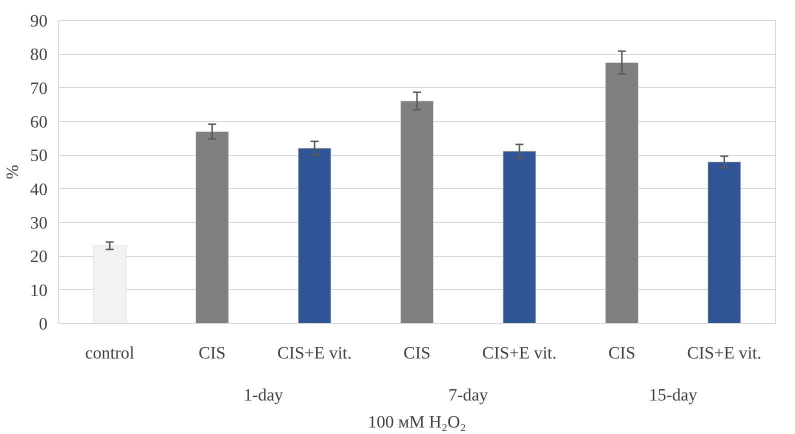  What do you see at coordinates (673, 395) in the screenshot?
I see `text: 15-day` at bounding box center [673, 395].